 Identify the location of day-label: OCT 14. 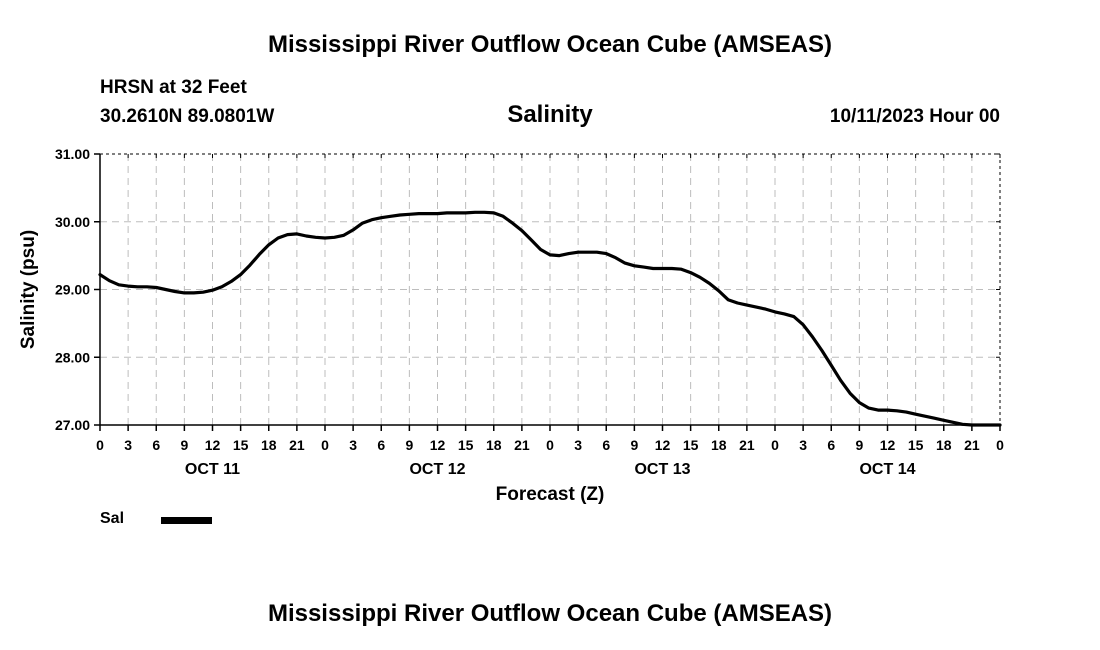
(887, 469).